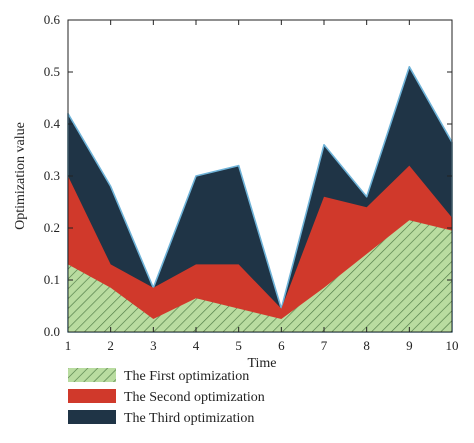 This screenshot has width=474, height=443. What do you see at coordinates (92, 375) in the screenshot?
I see `legend-swatch-the-first-optimization` at bounding box center [92, 375].